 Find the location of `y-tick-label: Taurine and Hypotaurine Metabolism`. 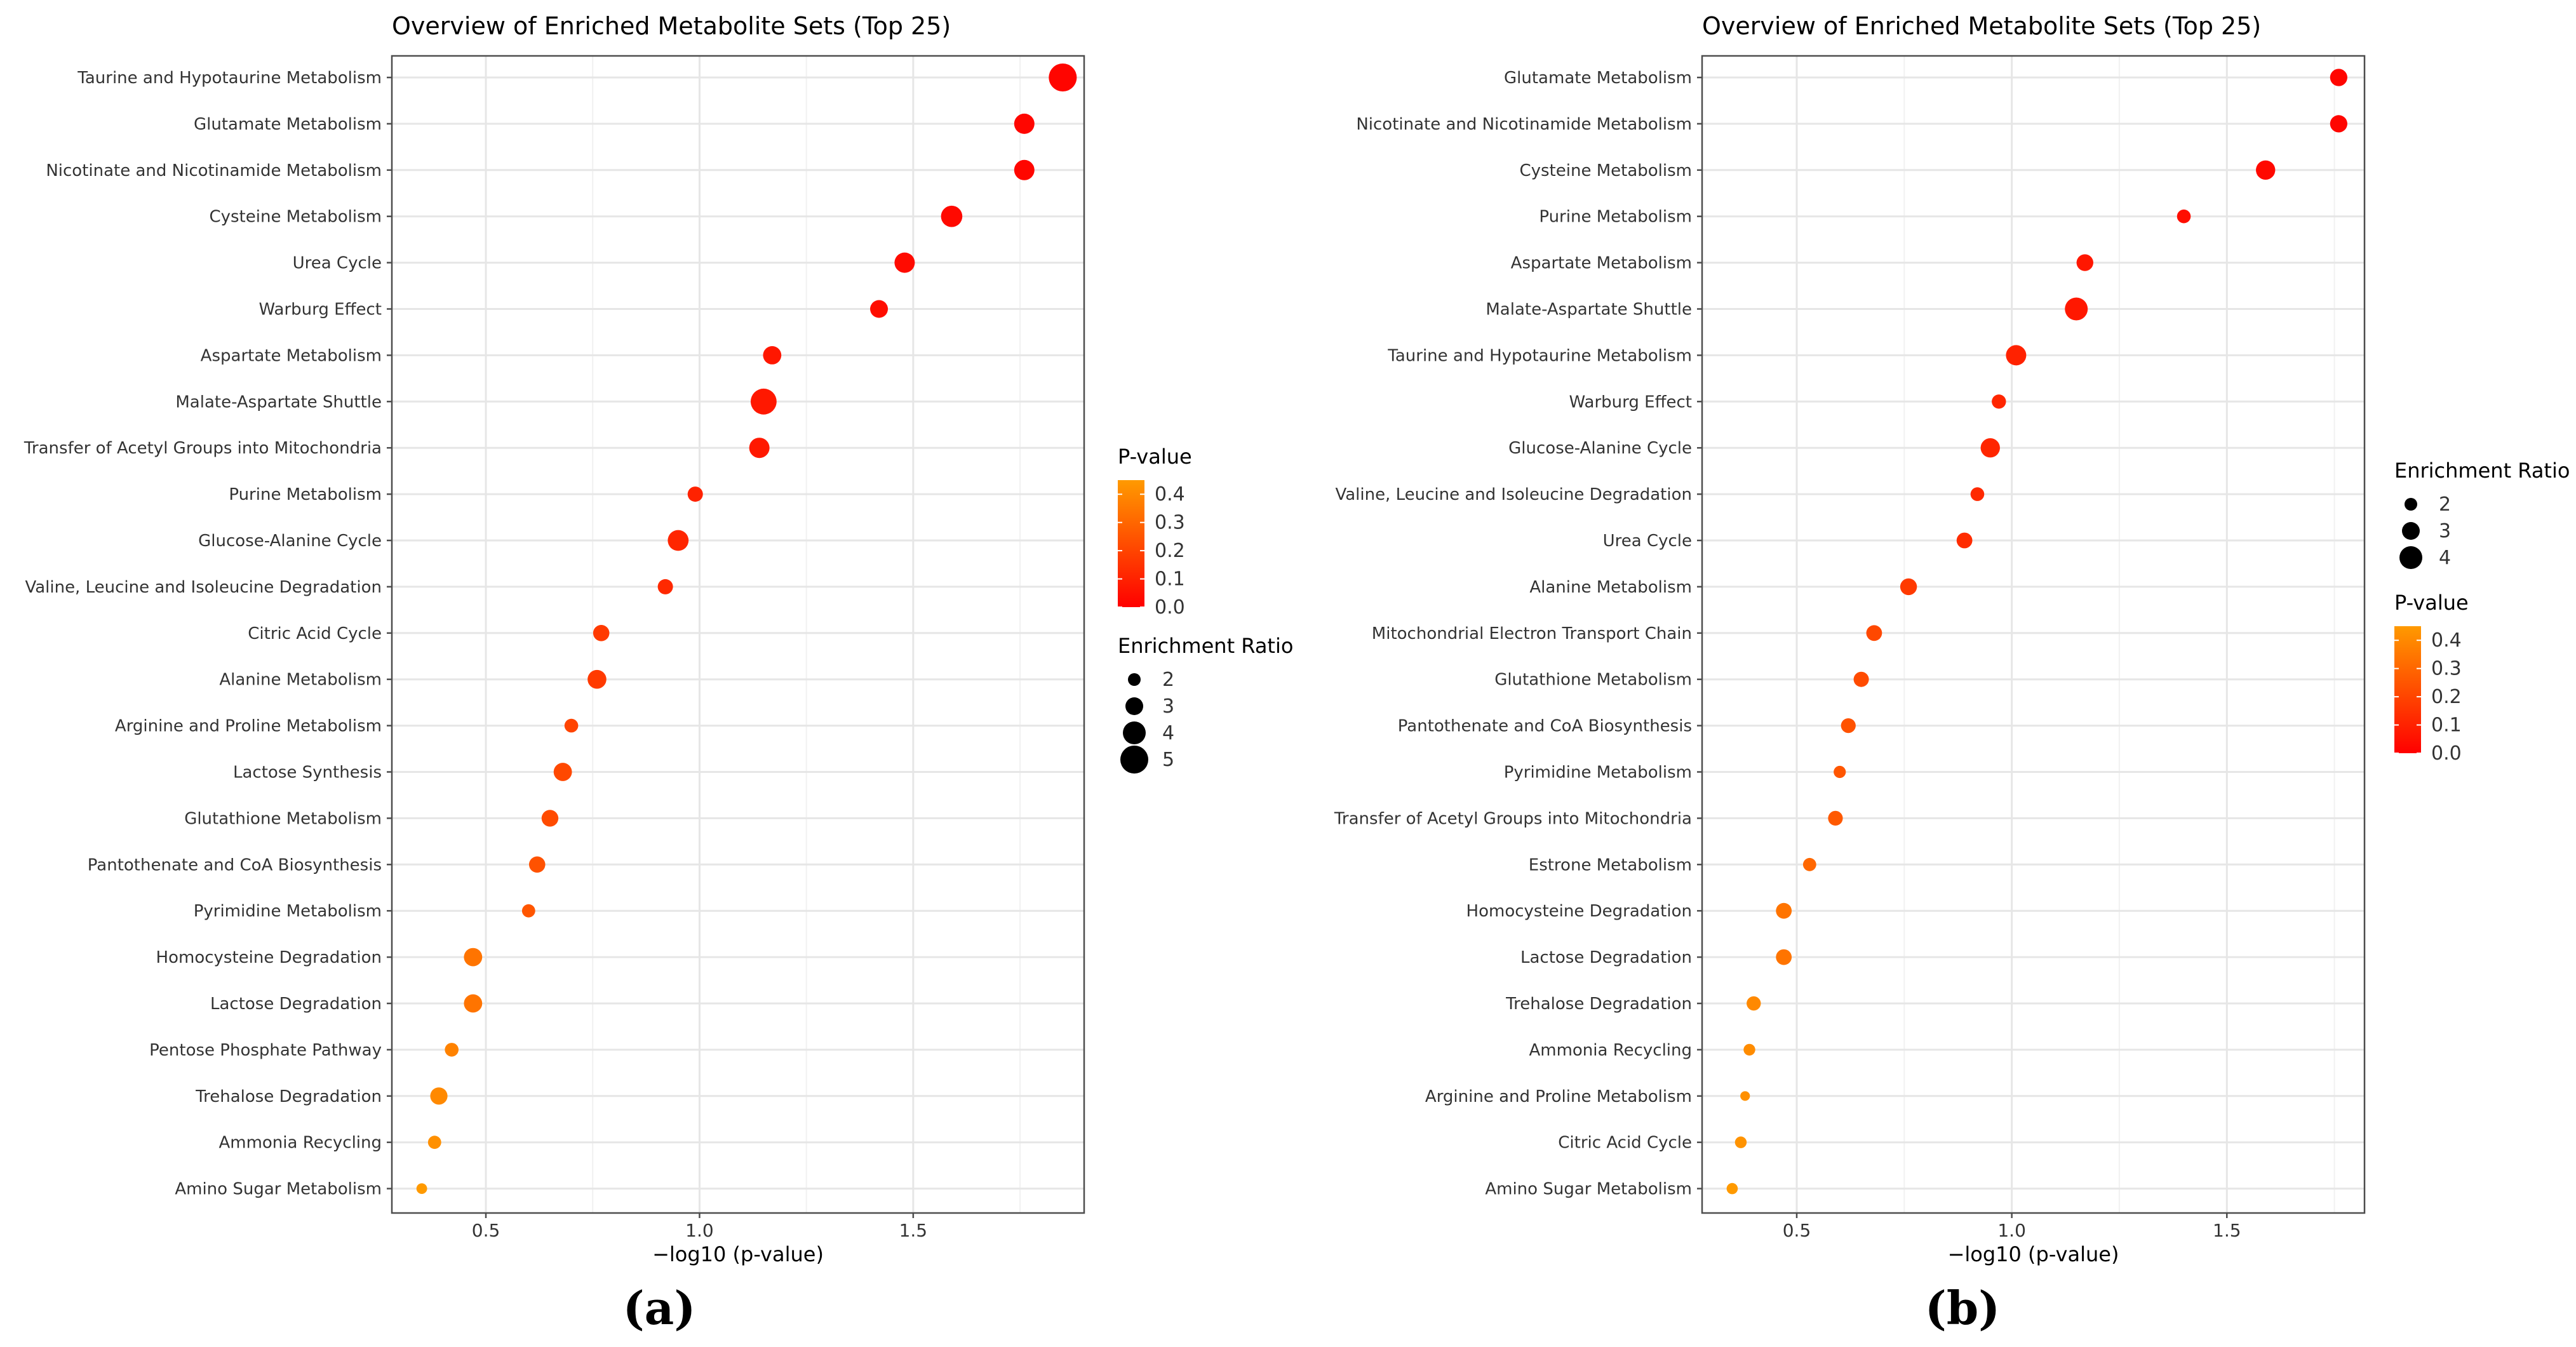

y-tick-label: Taurine and Hypotaurine Metabolism is located at coordinates (1539, 355).